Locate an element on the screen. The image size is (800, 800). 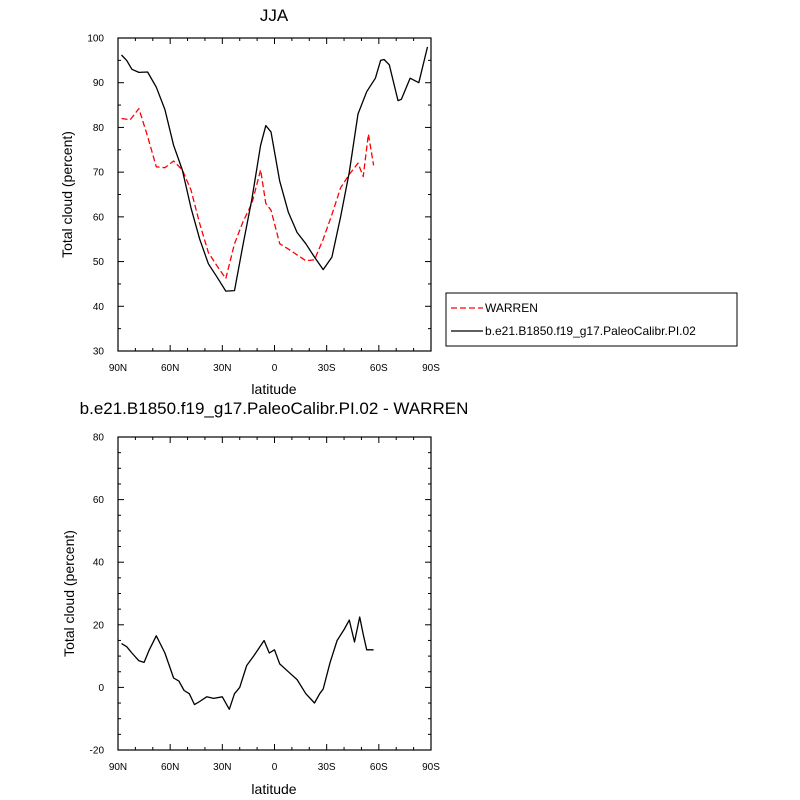
legend-label-model: b.e21.B1850.f19_g17.PaleoCalibr.PI.02 is located at coordinates (590, 331).